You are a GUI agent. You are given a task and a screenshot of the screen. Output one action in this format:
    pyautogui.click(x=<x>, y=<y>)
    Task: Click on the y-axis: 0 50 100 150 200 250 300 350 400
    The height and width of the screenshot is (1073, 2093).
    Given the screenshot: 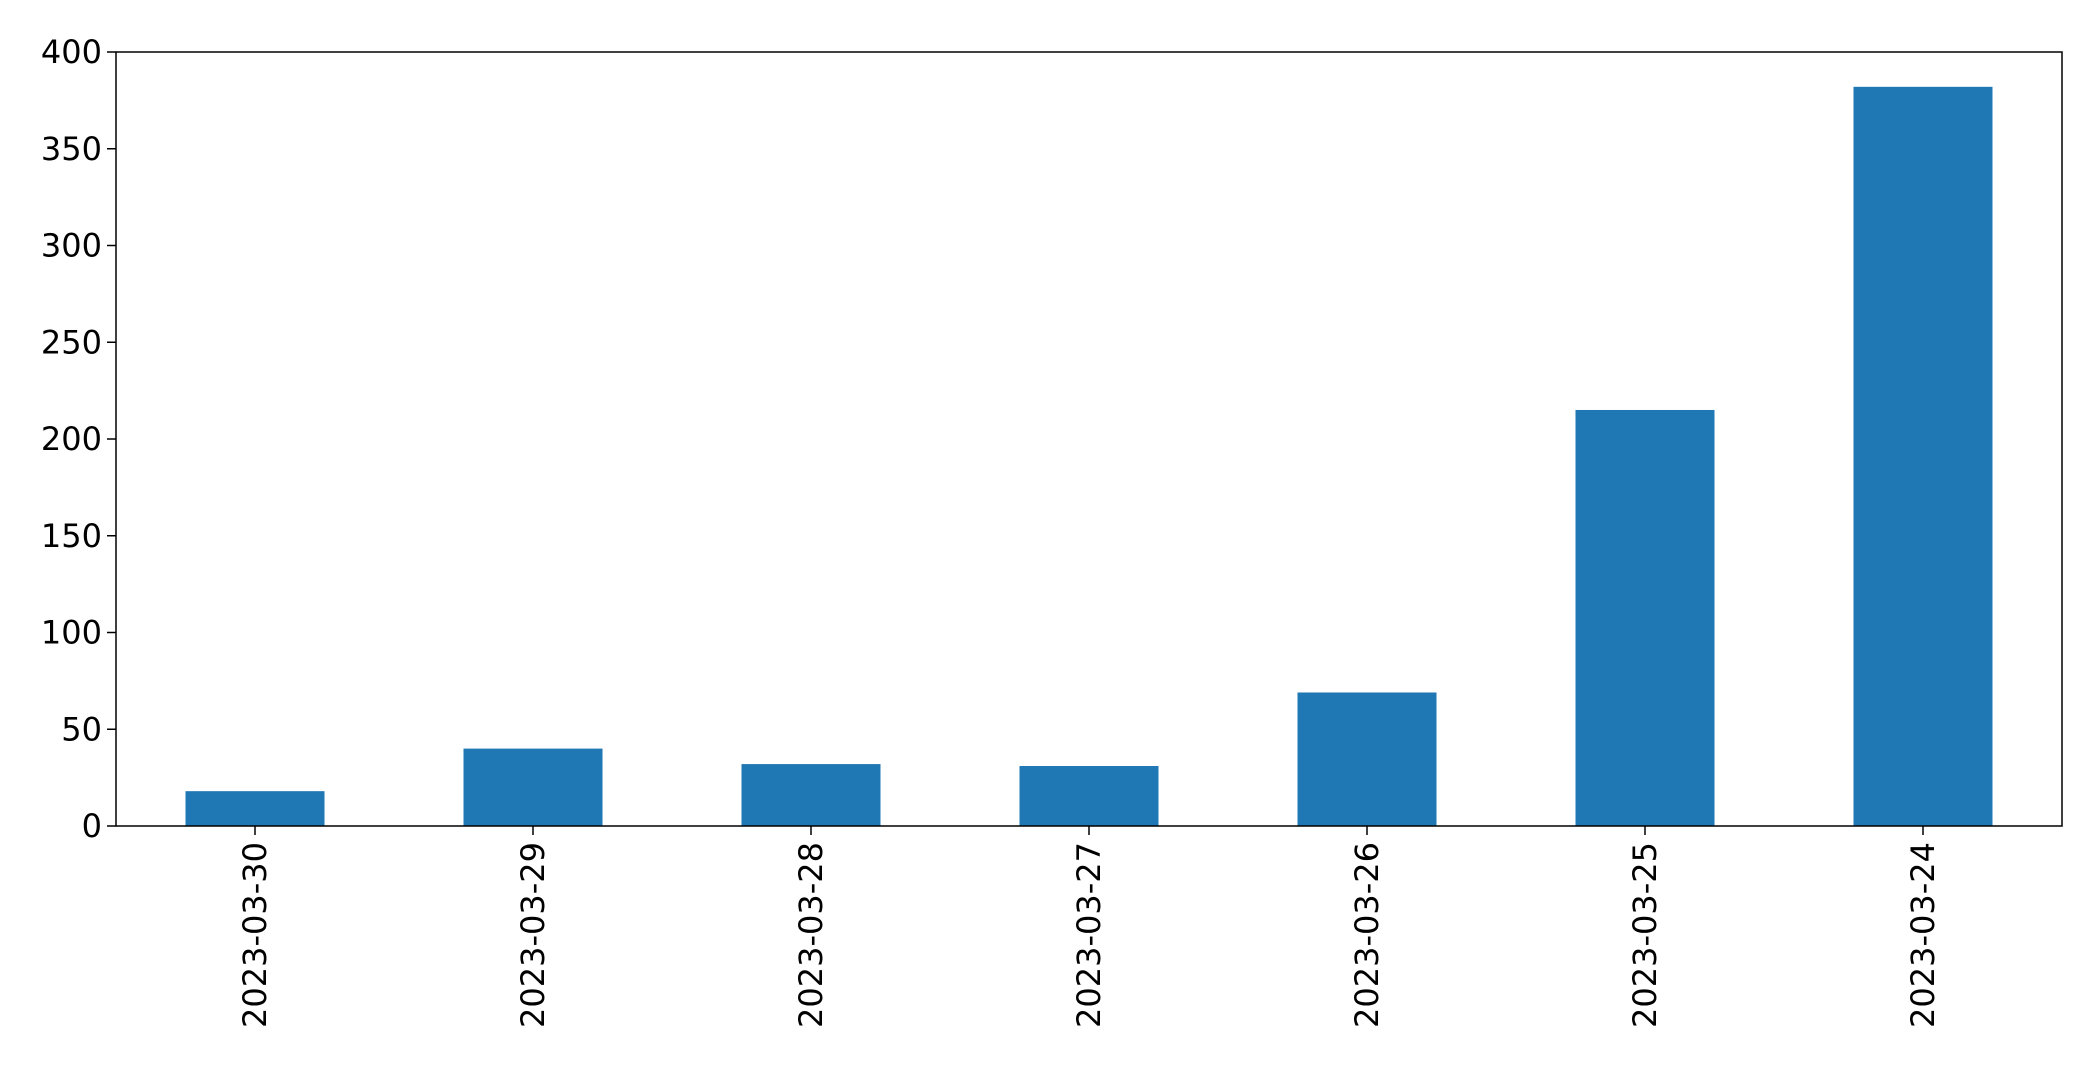 What is the action you would take?
    pyautogui.click(x=78, y=439)
    